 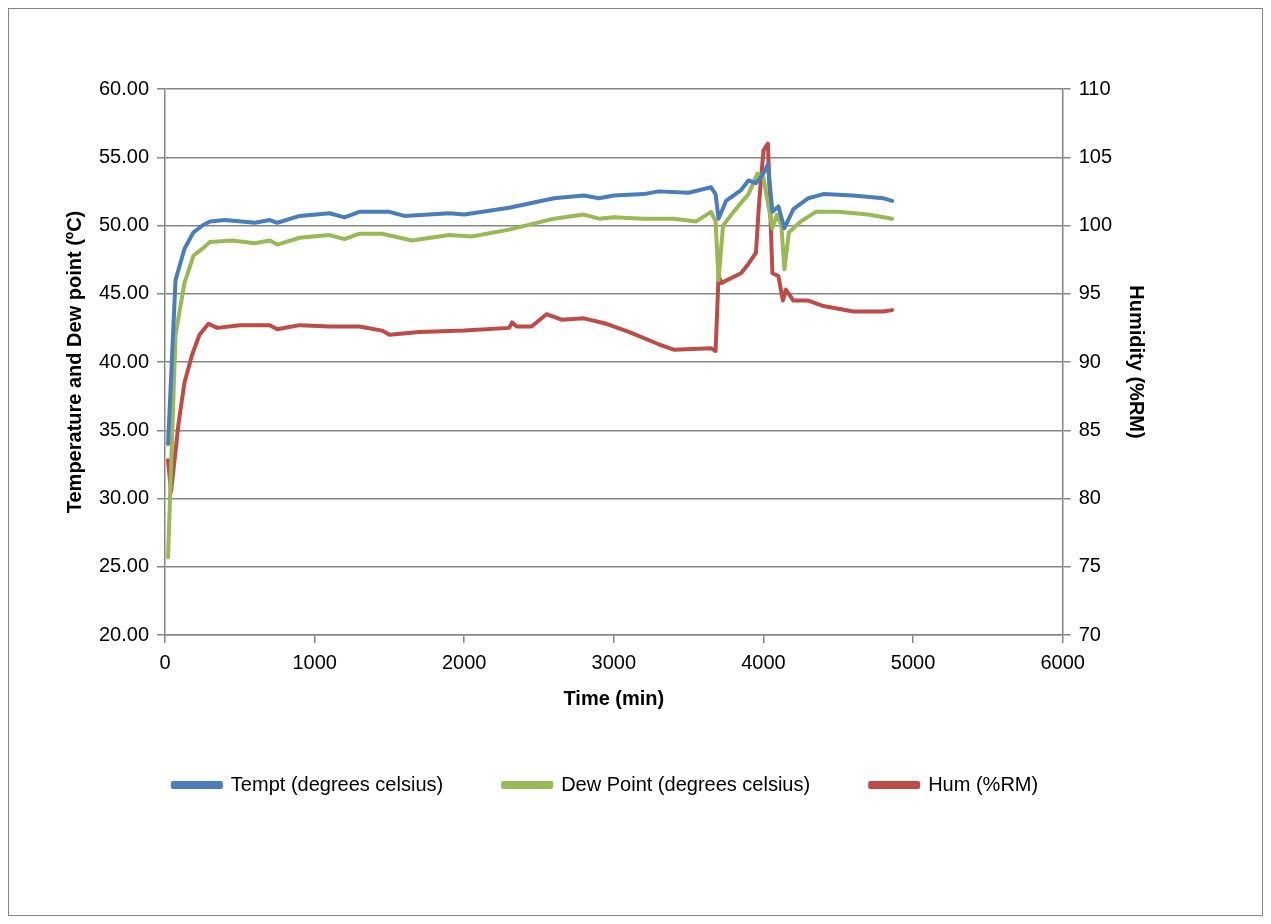 What do you see at coordinates (1095, 224) in the screenshot?
I see `y2-tick-label: 100` at bounding box center [1095, 224].